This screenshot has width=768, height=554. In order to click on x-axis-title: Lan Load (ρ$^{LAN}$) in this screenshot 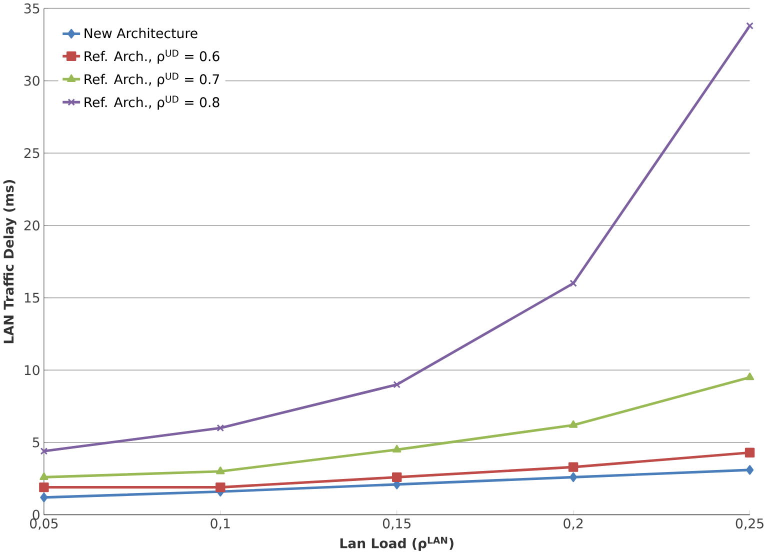, I will do `click(397, 543)`.